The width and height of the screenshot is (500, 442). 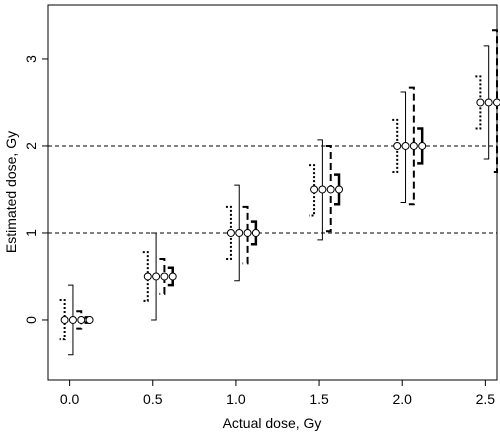 I want to click on x-tick-label: 1.5, so click(x=319, y=399).